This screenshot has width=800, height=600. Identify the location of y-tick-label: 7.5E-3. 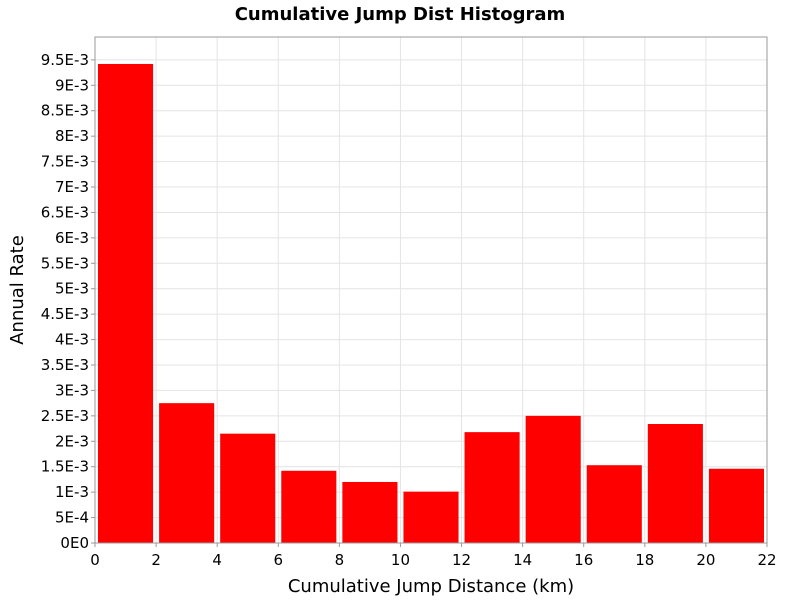
(65, 162).